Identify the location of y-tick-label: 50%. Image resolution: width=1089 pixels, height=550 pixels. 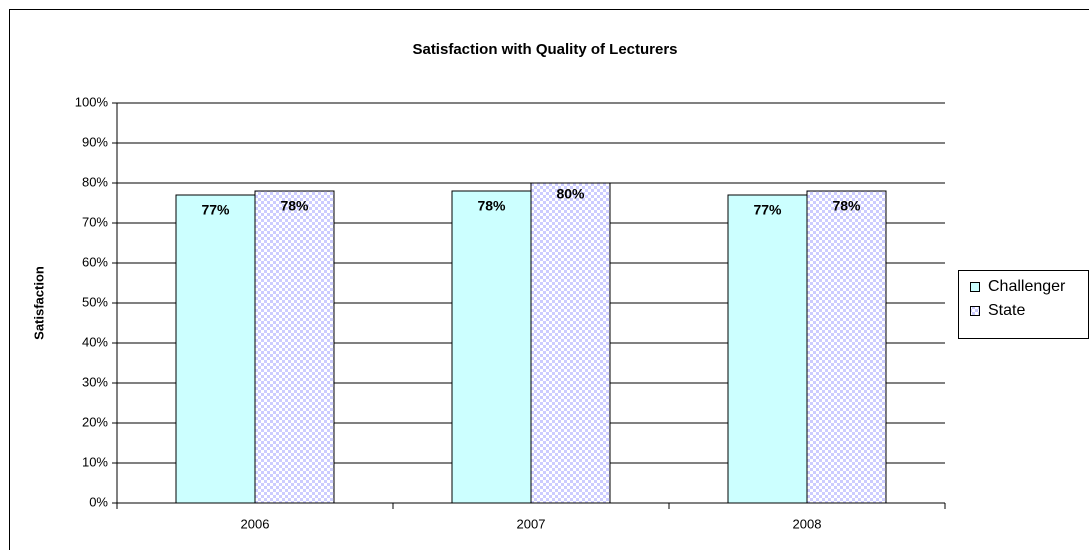
(95, 301).